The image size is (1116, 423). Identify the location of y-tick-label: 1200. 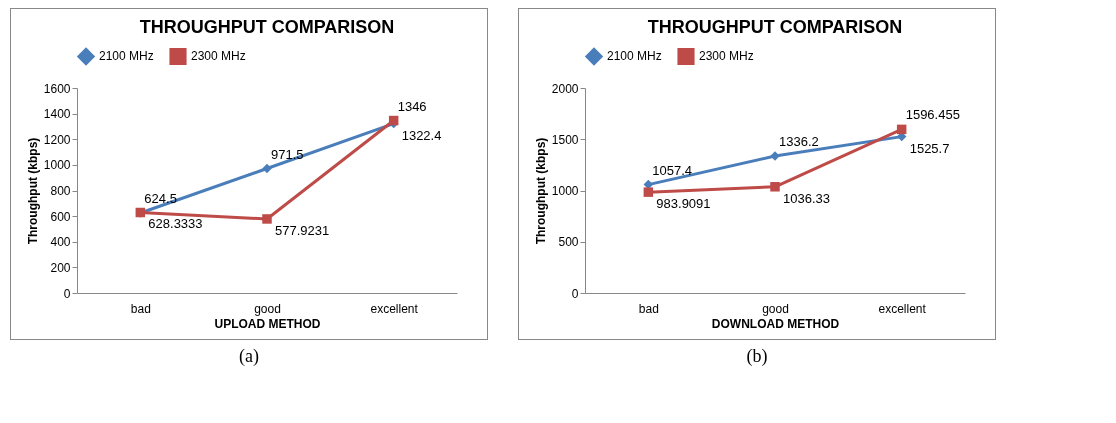
(57, 139).